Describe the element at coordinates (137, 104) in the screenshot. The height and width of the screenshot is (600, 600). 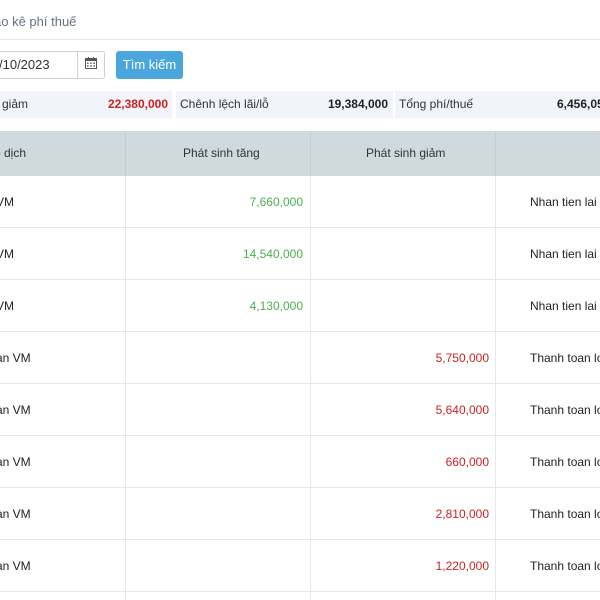
I see `summary-value: 22,380,000` at that location.